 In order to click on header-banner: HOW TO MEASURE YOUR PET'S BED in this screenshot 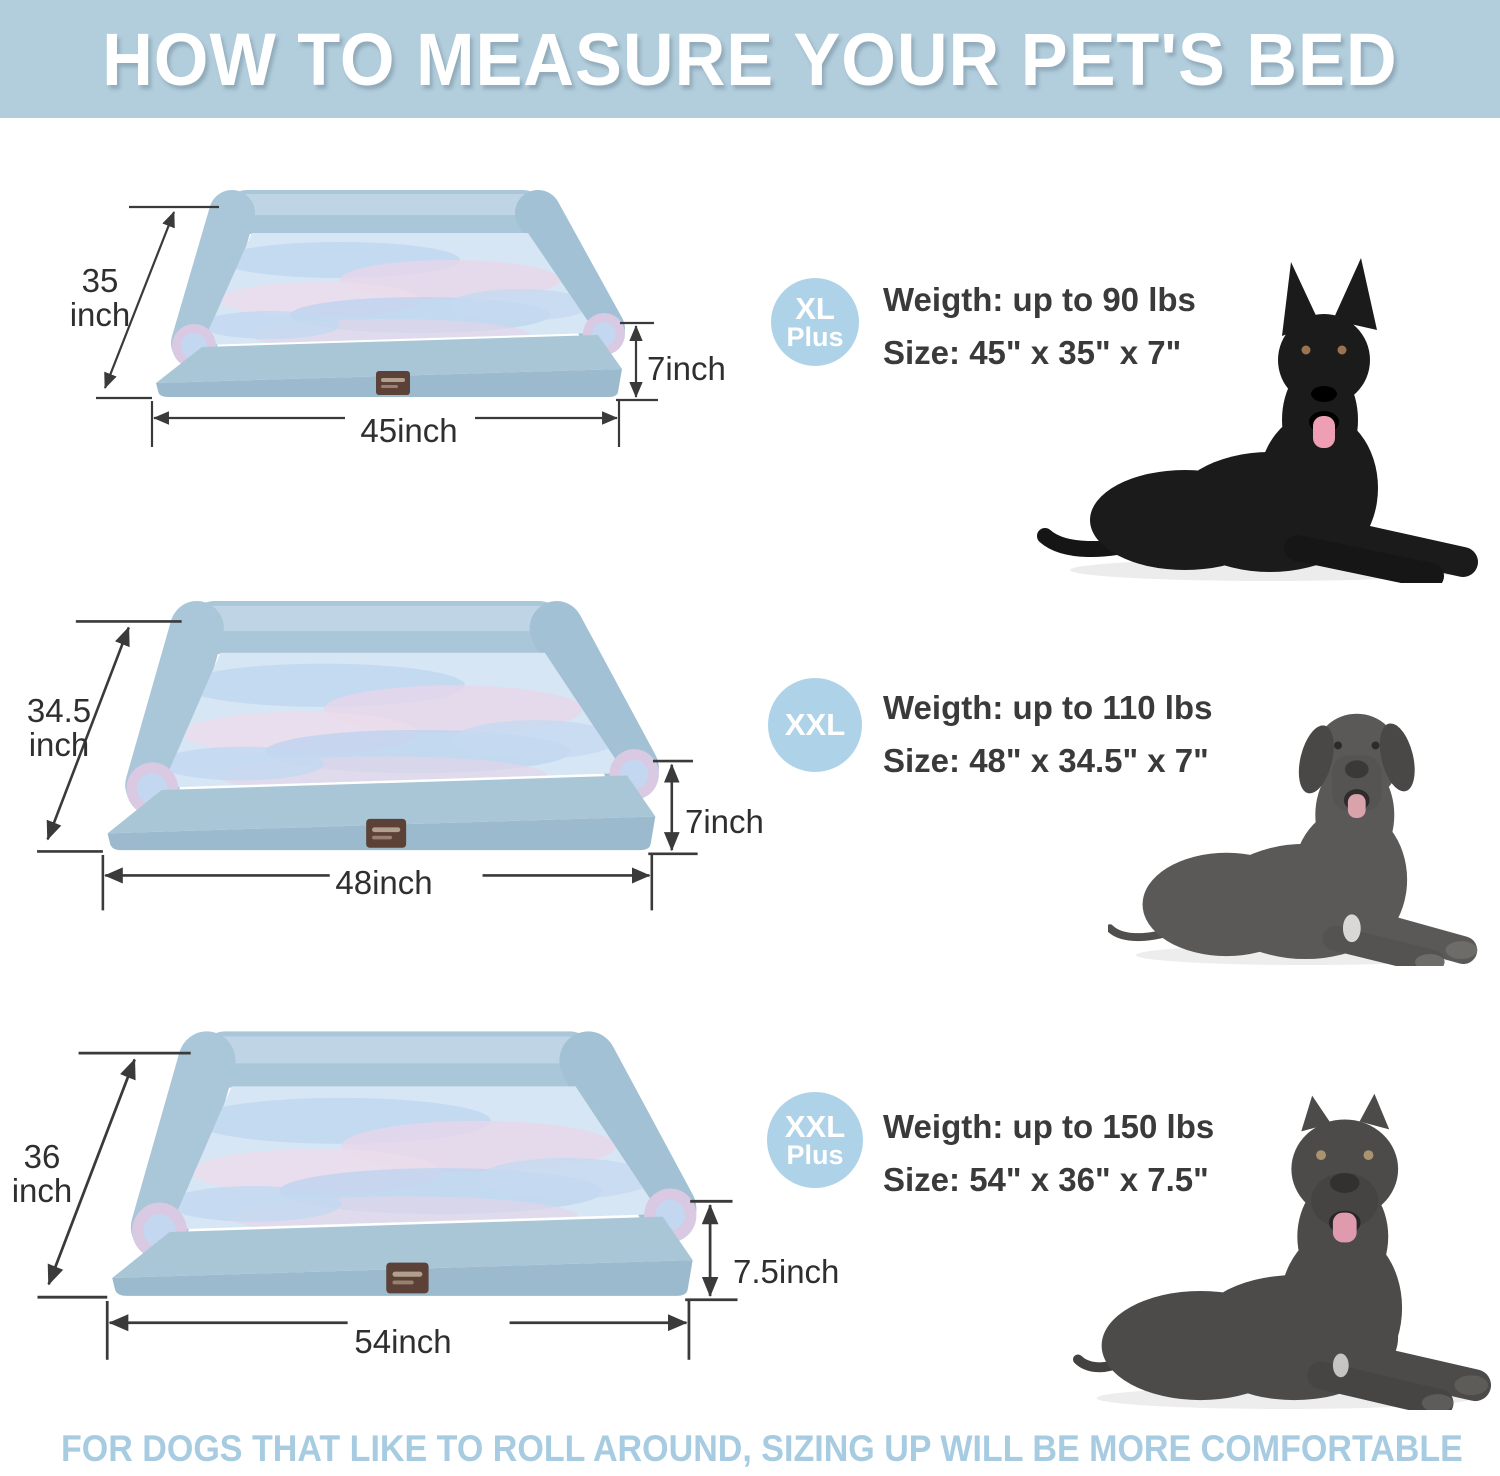, I will do `click(750, 59)`.